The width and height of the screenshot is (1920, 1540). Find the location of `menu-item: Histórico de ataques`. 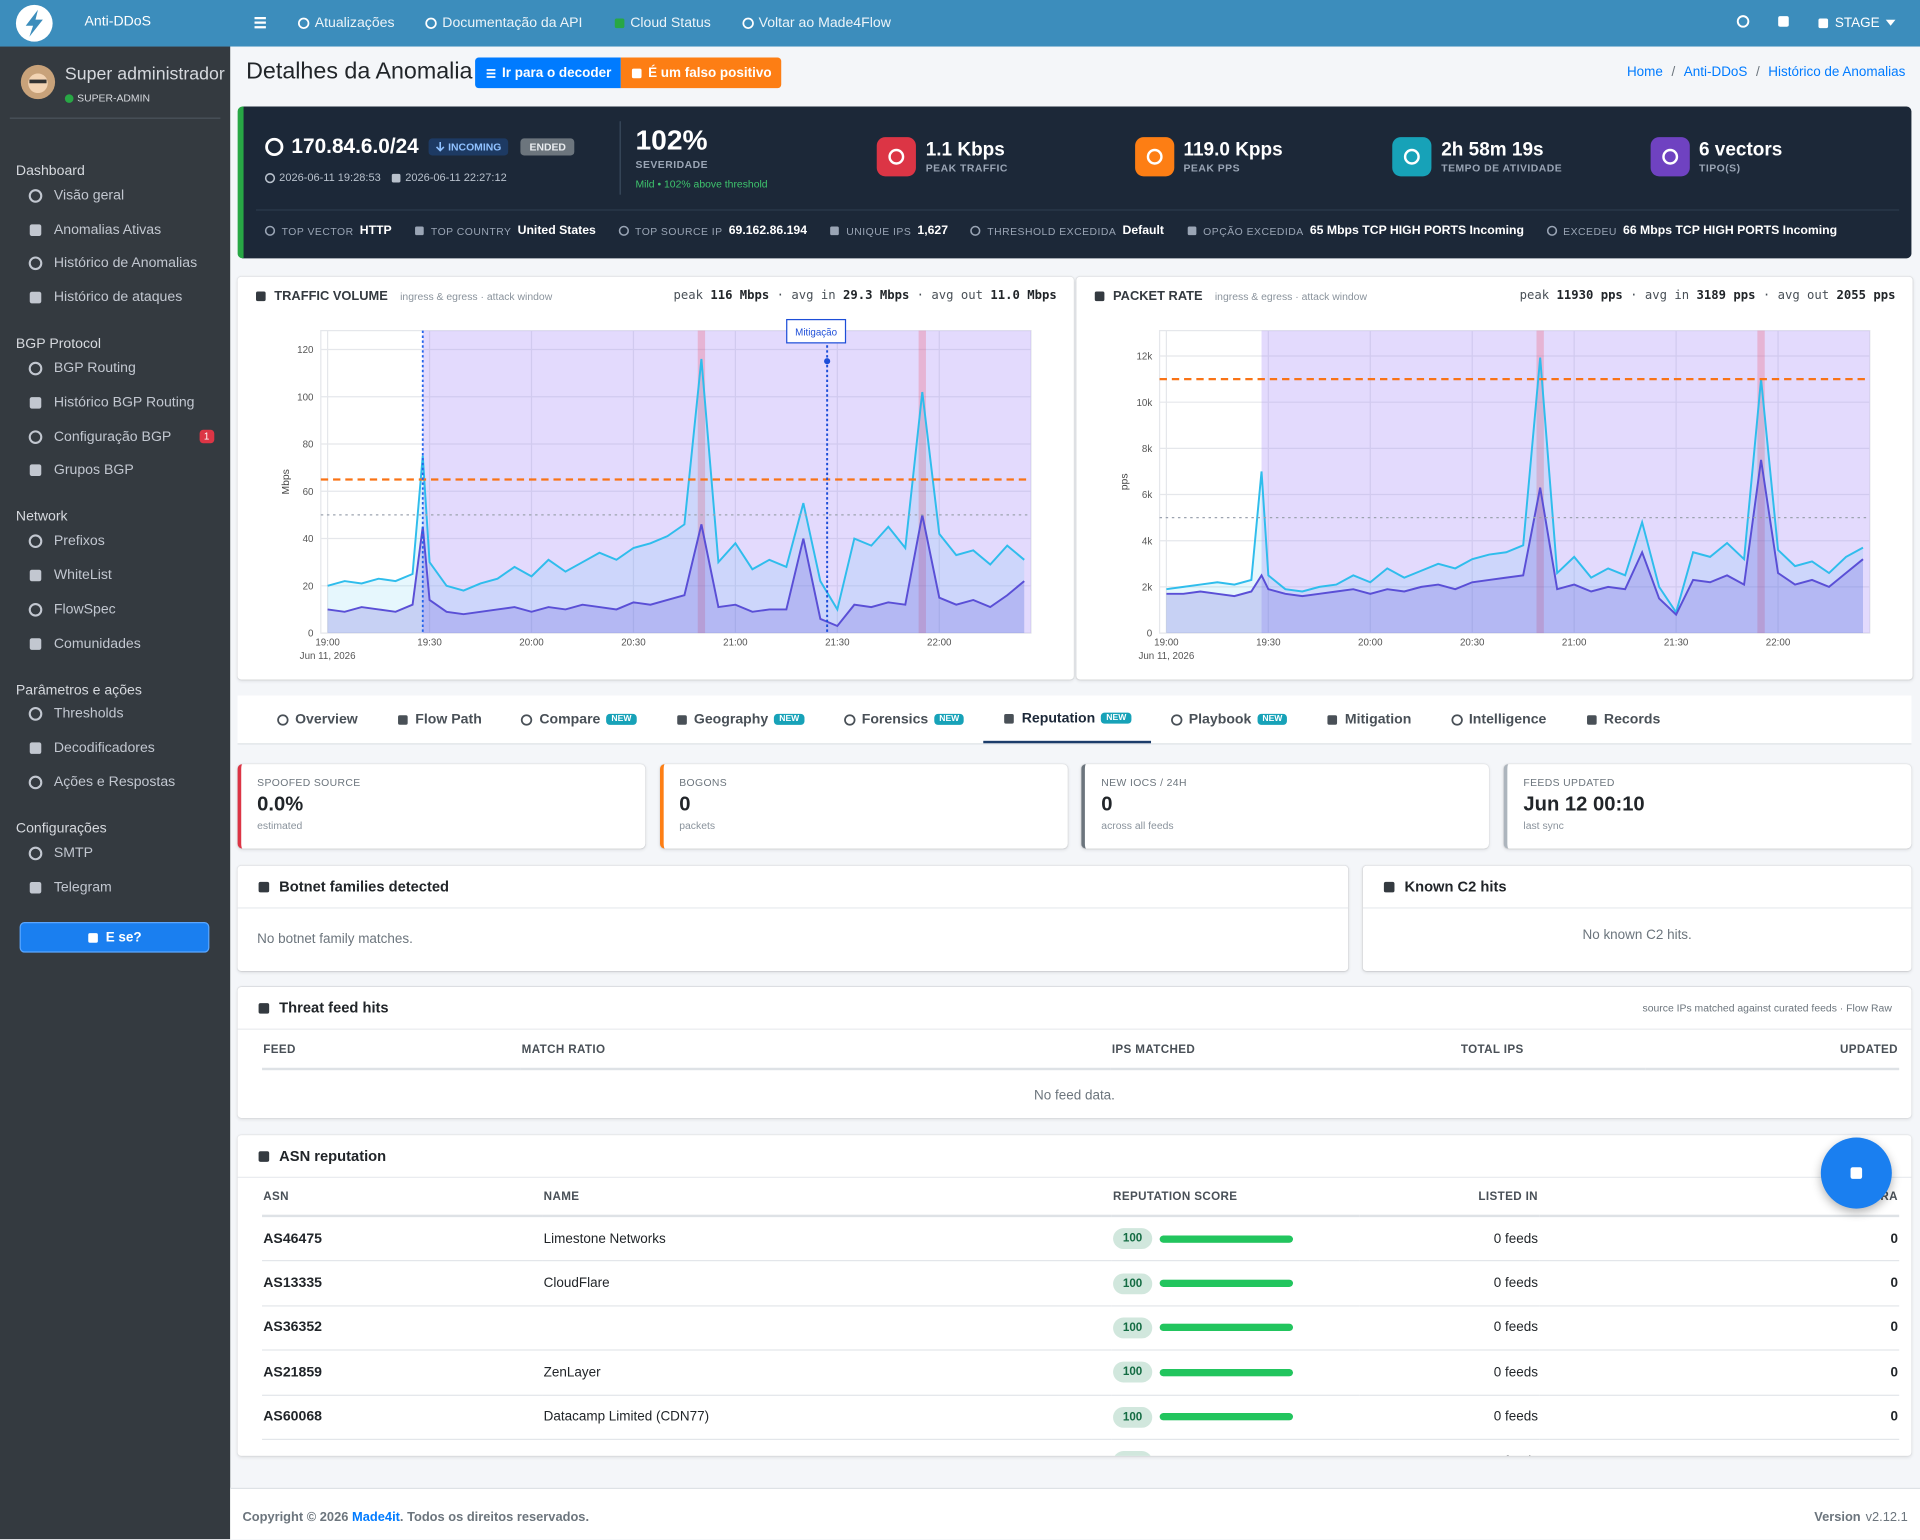

menu-item: Histórico de ataques is located at coordinates (115, 298).